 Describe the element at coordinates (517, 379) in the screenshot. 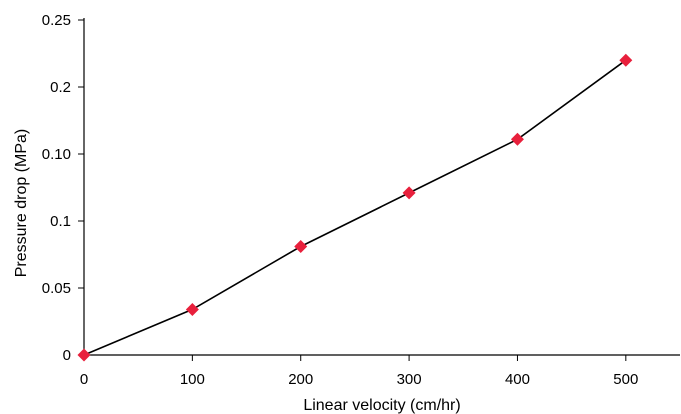

I see `x-tick-label: 400` at that location.